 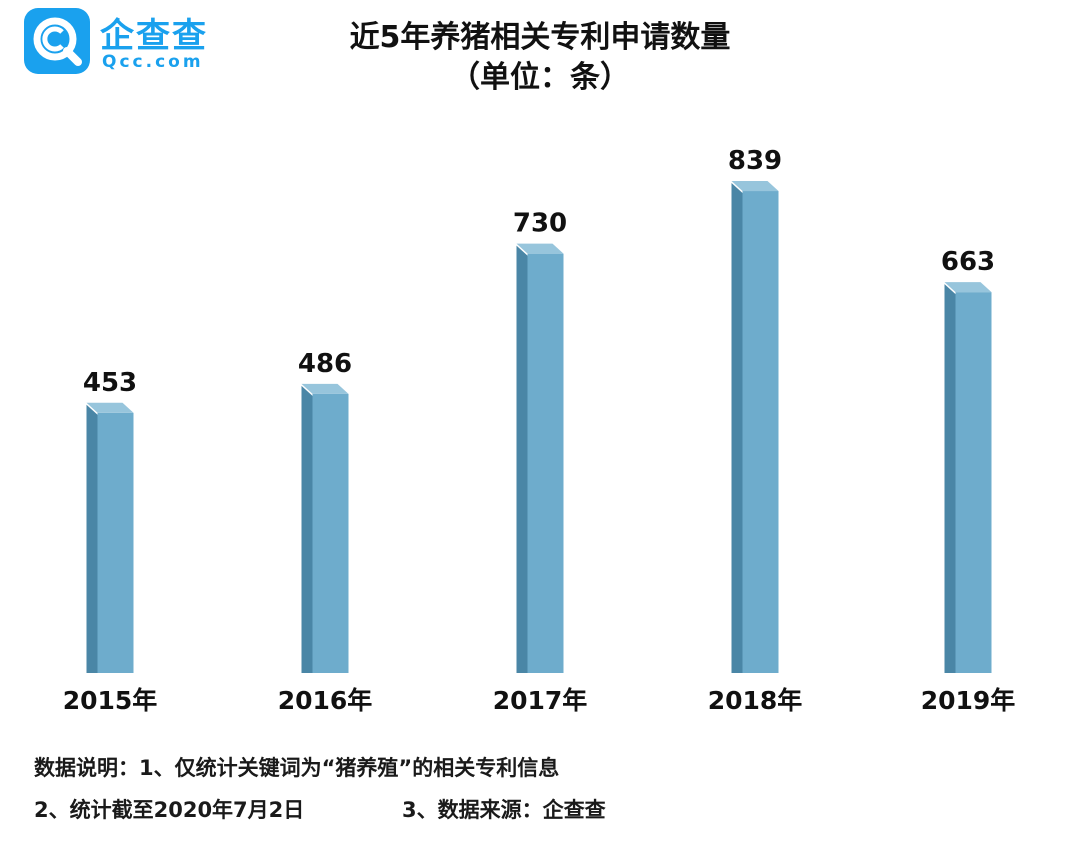 I want to click on logo-url: Qcc.com, so click(x=153, y=62).